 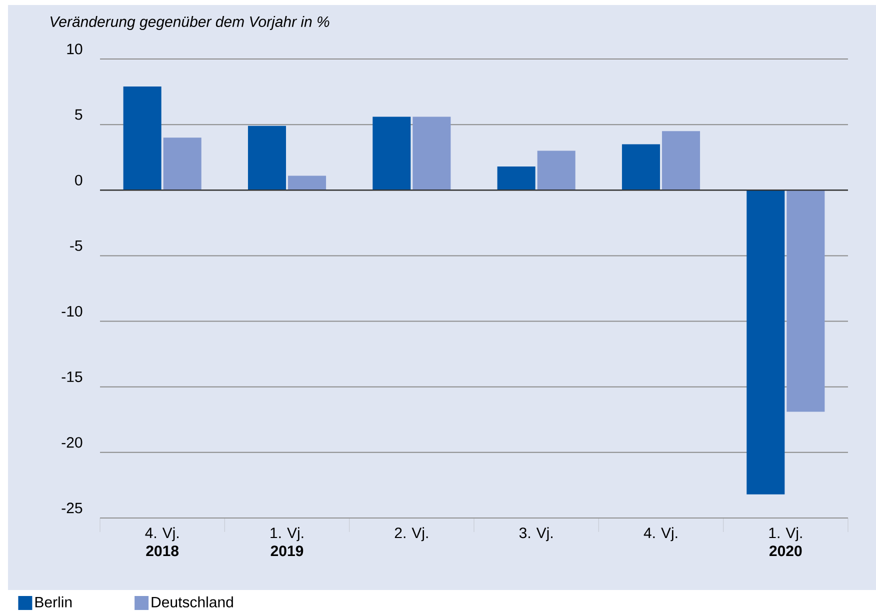 I want to click on y-tick-label: -10, so click(x=72, y=311).